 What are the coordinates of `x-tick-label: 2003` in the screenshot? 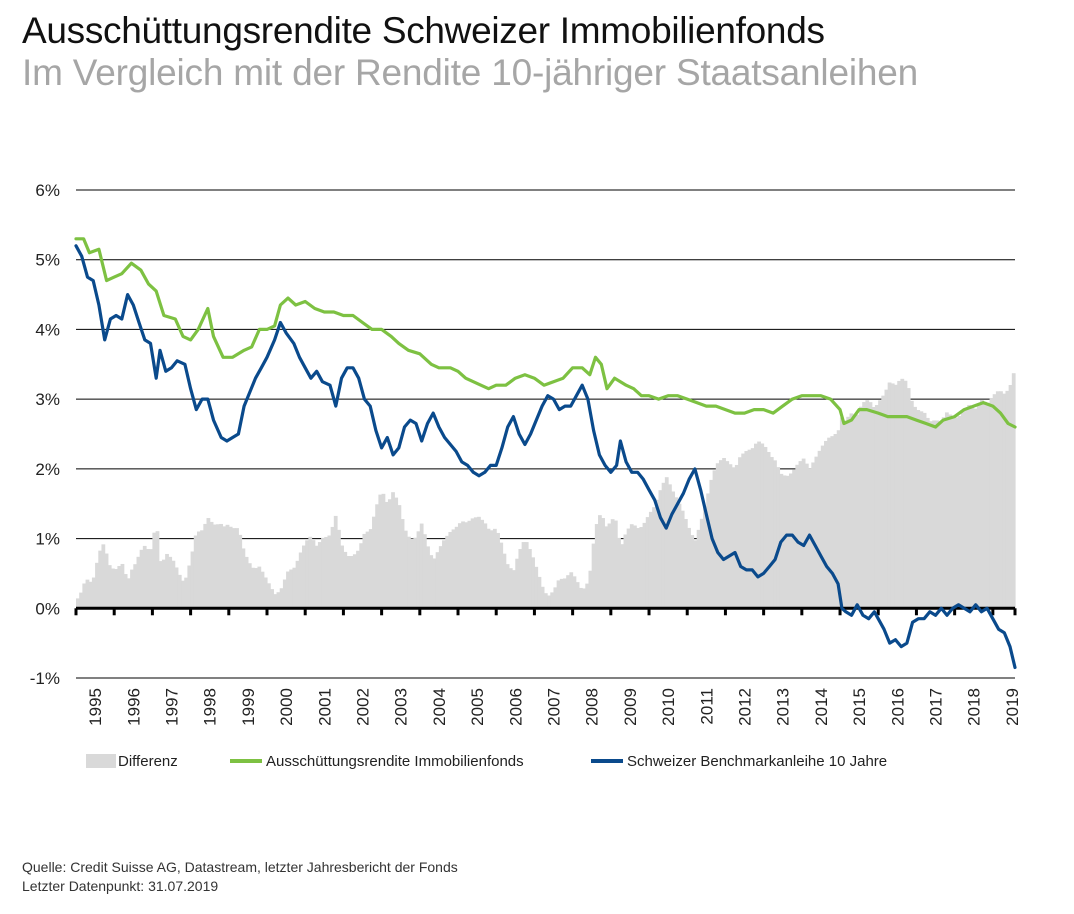 It's located at (401, 707).